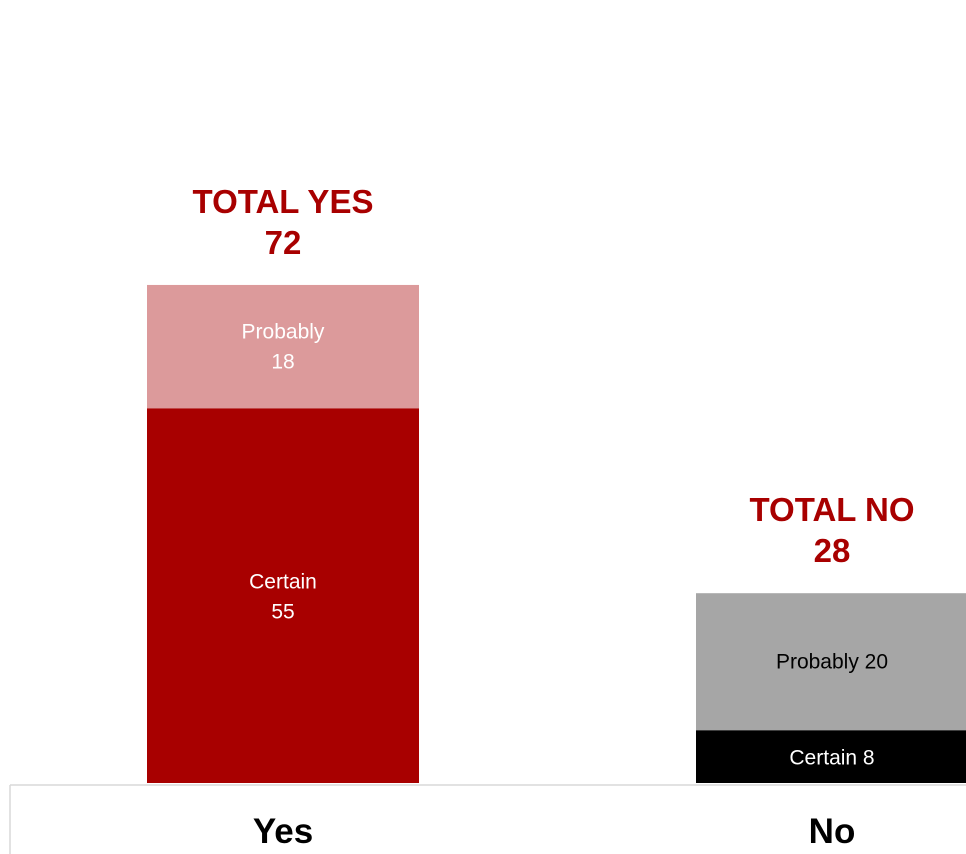 The image size is (966, 854). Describe the element at coordinates (283, 242) in the screenshot. I see `total-value-yes: 72` at that location.